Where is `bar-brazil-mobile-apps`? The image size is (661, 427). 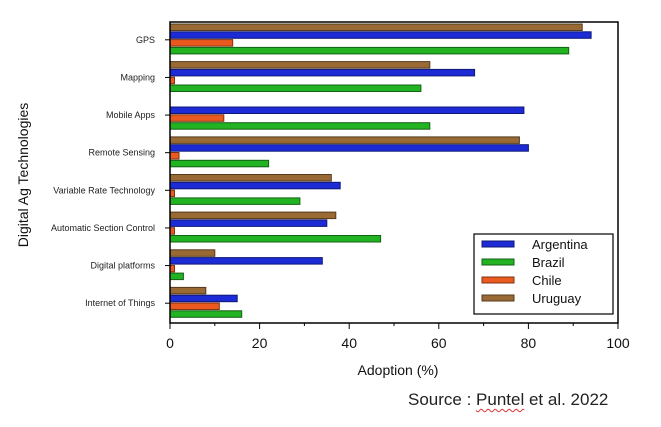 bar-brazil-mobile-apps is located at coordinates (300, 126).